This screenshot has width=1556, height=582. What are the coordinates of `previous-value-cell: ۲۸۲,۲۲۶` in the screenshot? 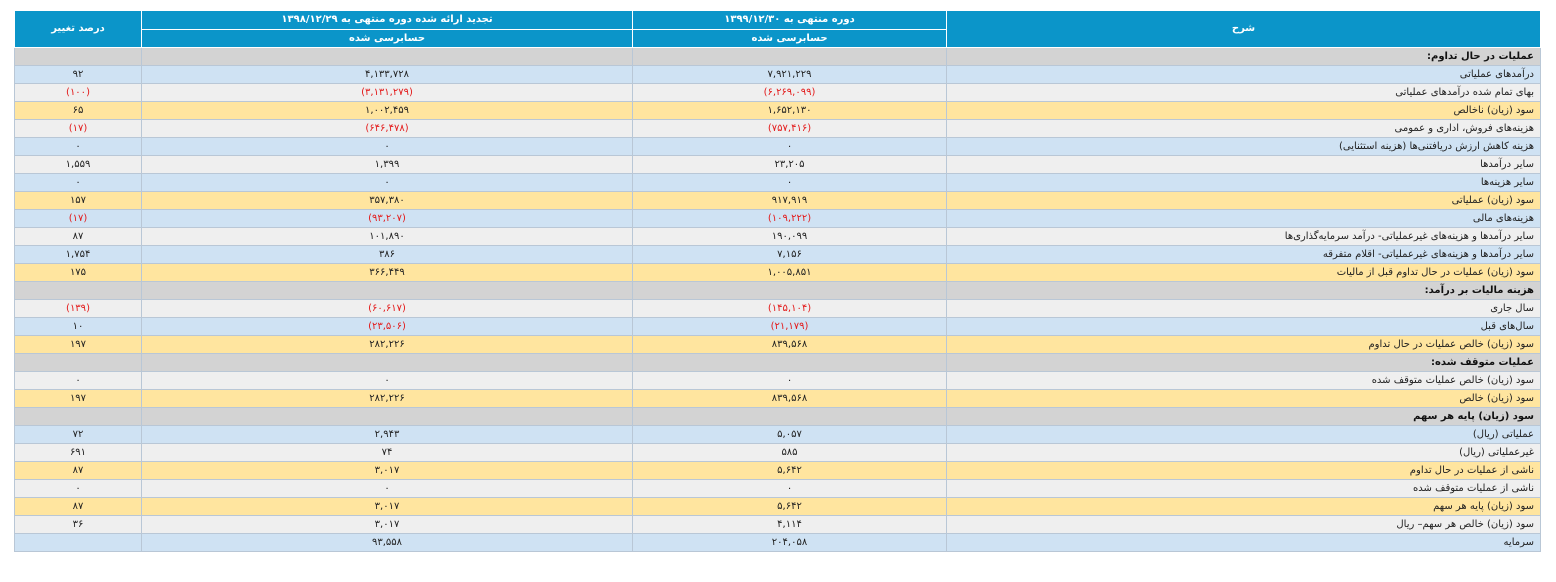 It's located at (387, 398).